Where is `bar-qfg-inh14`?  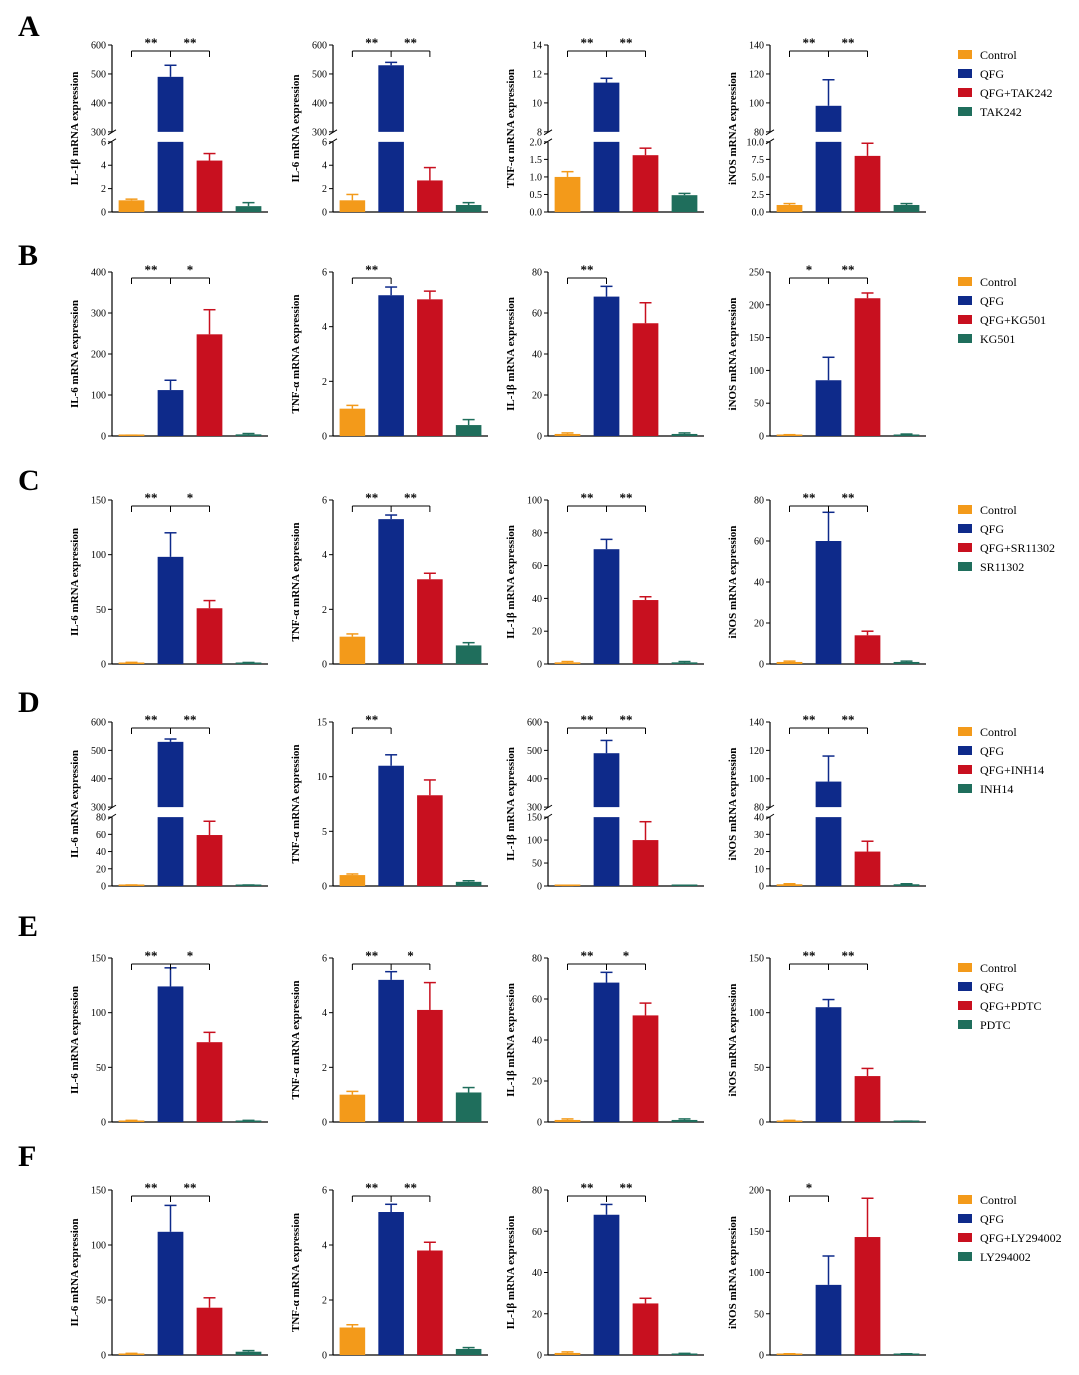 bar-qfg-inh14 is located at coordinates (209, 860).